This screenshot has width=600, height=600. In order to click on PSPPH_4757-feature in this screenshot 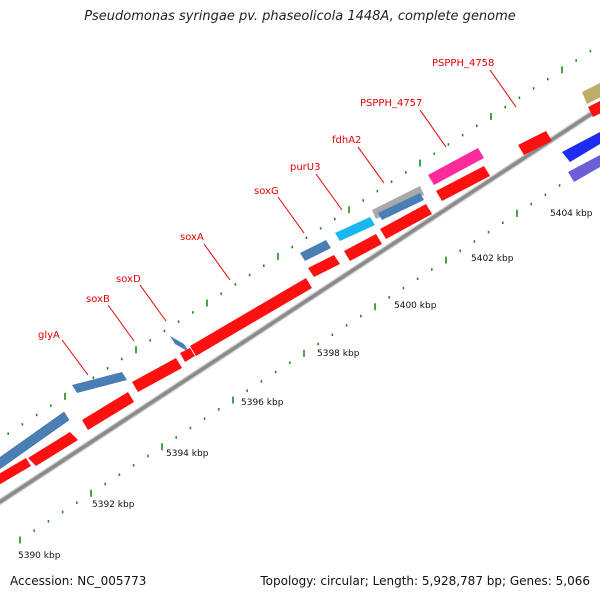, I will do `click(456, 166)`.